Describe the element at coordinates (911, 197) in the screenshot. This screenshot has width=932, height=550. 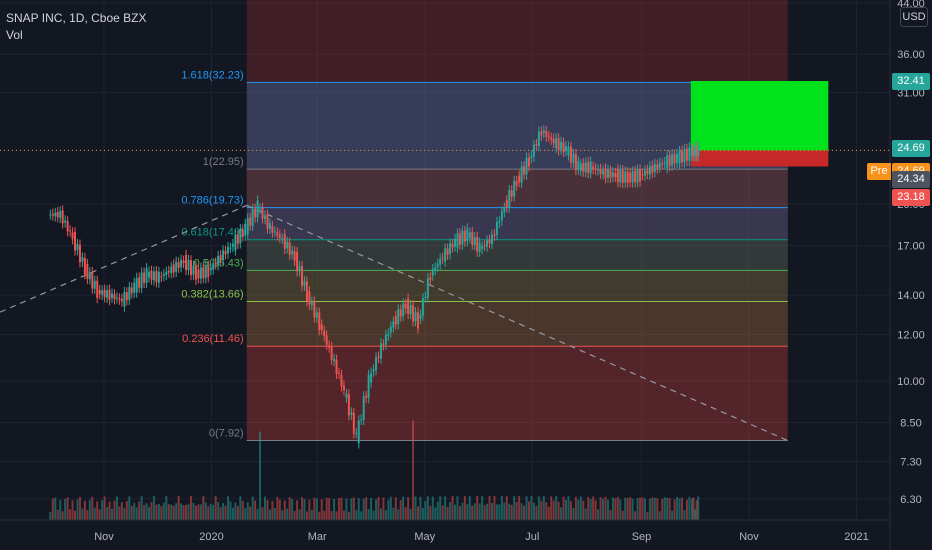
I see `price-tag: 23.18` at that location.